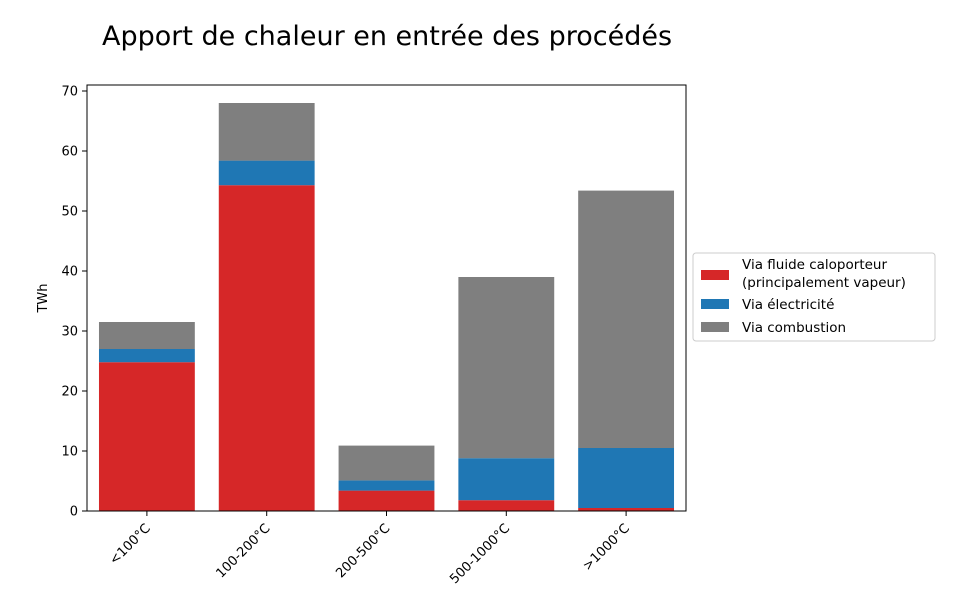 The width and height of the screenshot is (964, 611). Describe the element at coordinates (69, 152) in the screenshot. I see `y-tick-label-60: 60` at that location.